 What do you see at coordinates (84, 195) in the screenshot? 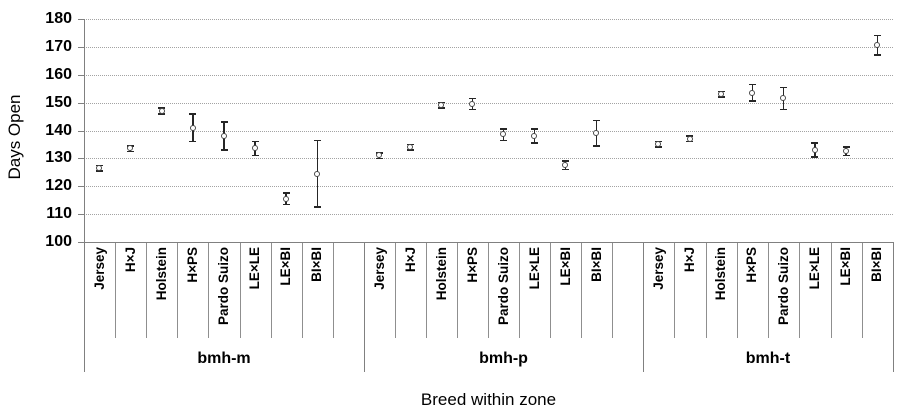
I see `y-axis-line` at bounding box center [84, 195].